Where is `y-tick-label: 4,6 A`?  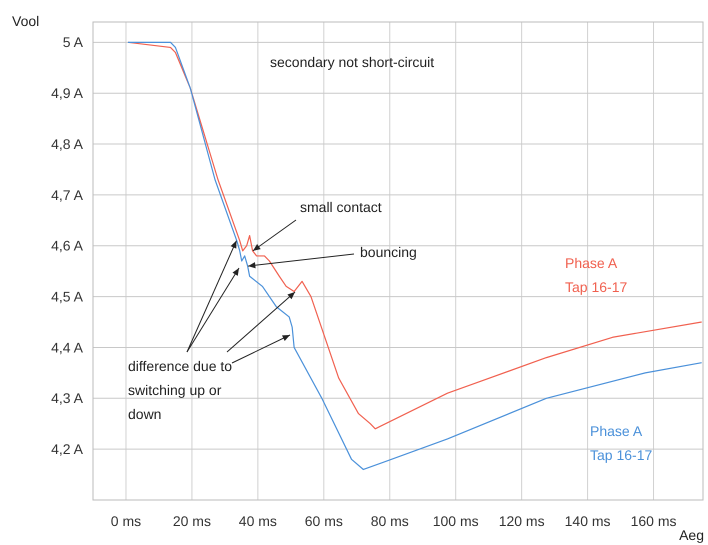 y-tick-label: 4,6 A is located at coordinates (67, 246).